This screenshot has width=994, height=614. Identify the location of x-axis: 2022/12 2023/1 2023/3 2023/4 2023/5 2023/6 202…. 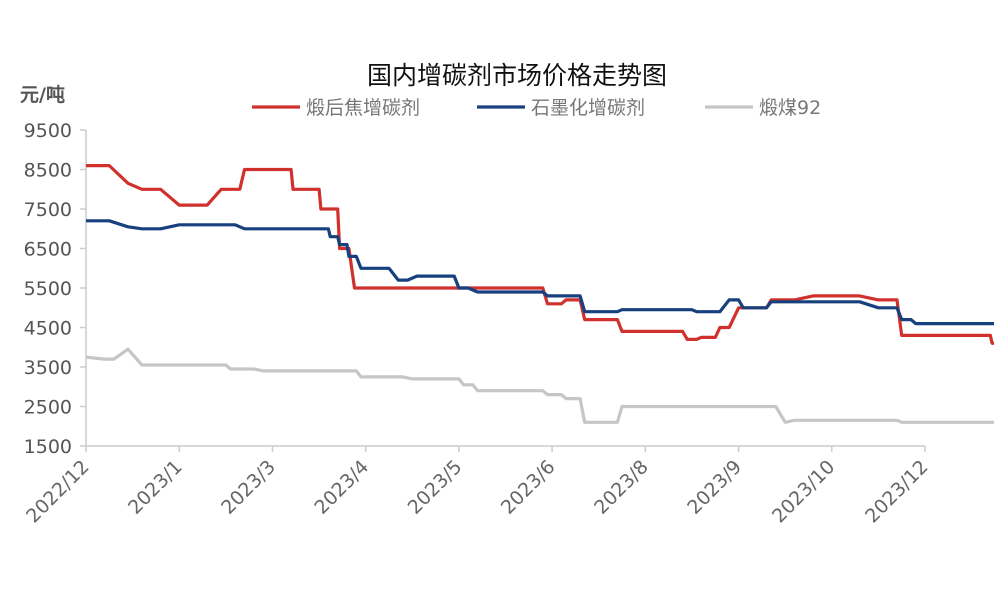
(477, 486).